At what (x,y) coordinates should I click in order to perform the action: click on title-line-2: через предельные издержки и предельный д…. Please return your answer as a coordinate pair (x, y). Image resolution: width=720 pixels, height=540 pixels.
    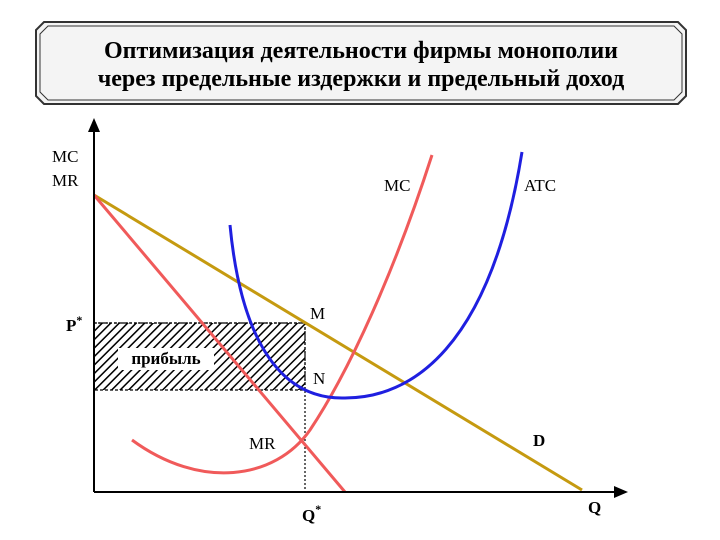
    Looking at the image, I should click on (361, 79).